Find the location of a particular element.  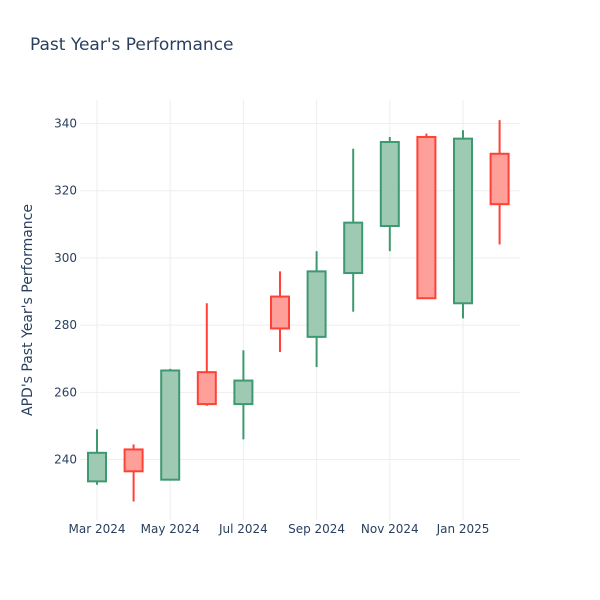

y-tick-label: 300 is located at coordinates (65, 258).